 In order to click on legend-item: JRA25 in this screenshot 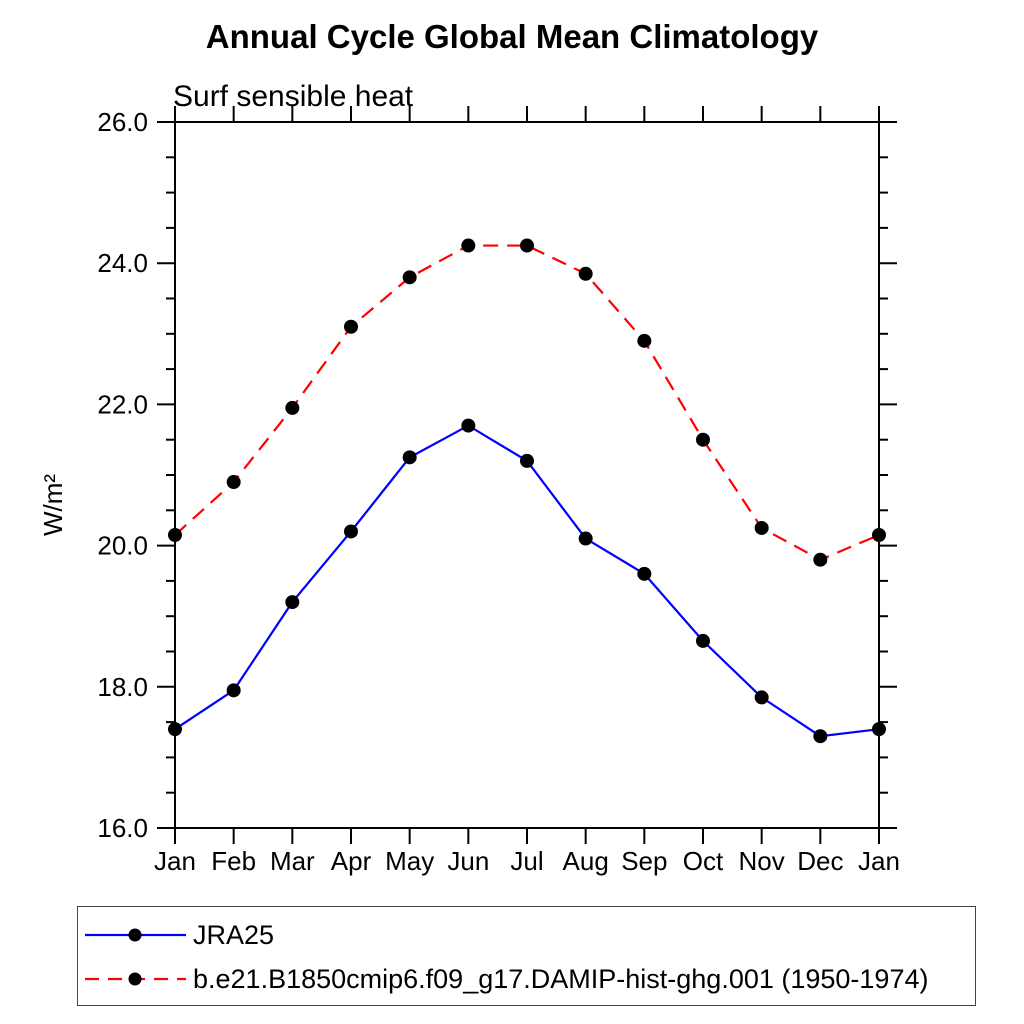, I will do `click(529, 935)`.